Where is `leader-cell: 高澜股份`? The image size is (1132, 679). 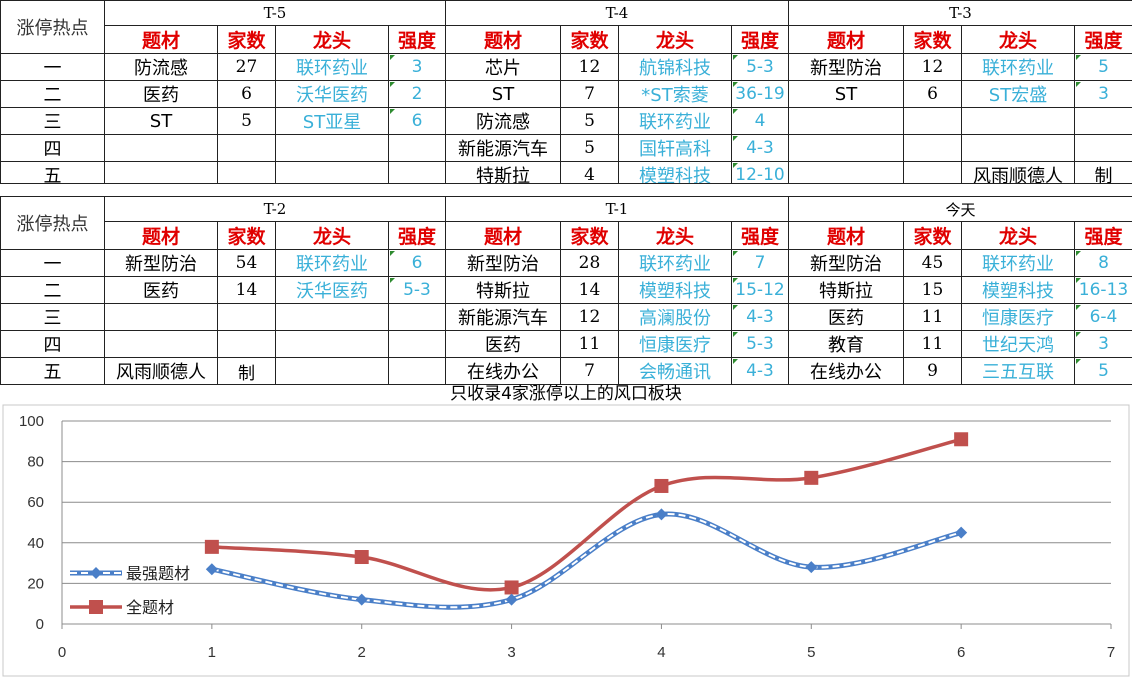 leader-cell: 高澜股份 is located at coordinates (675, 317).